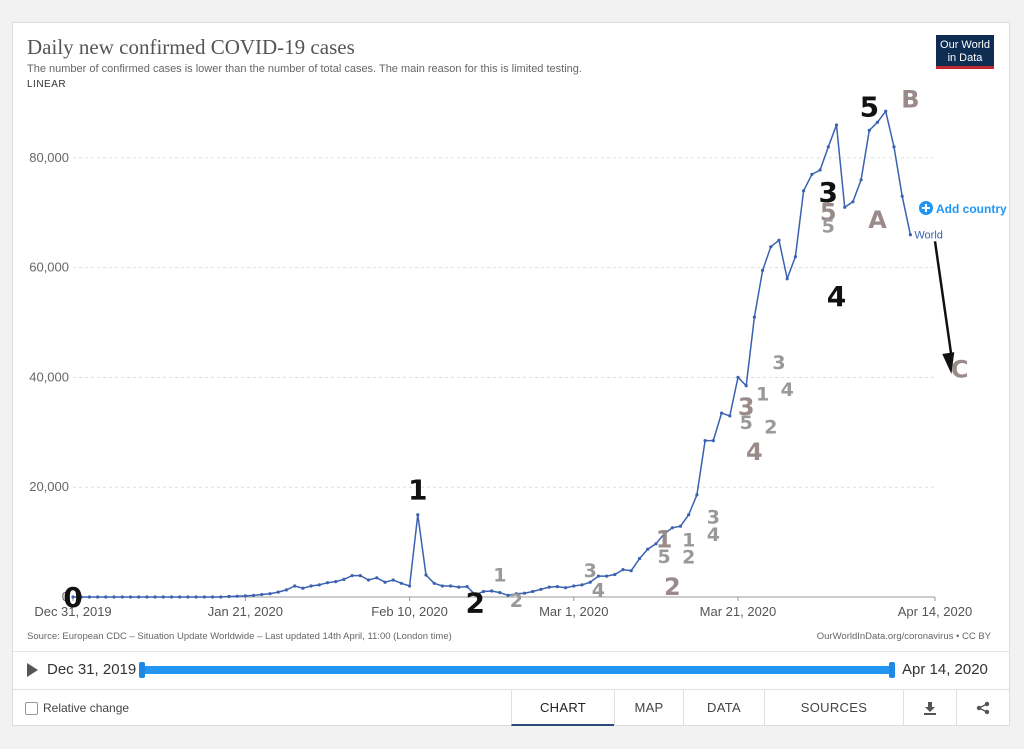 The width and height of the screenshot is (1024, 749). Describe the element at coordinates (72, 611) in the screenshot. I see `x-tick-label: Dec 31, 2019` at that location.